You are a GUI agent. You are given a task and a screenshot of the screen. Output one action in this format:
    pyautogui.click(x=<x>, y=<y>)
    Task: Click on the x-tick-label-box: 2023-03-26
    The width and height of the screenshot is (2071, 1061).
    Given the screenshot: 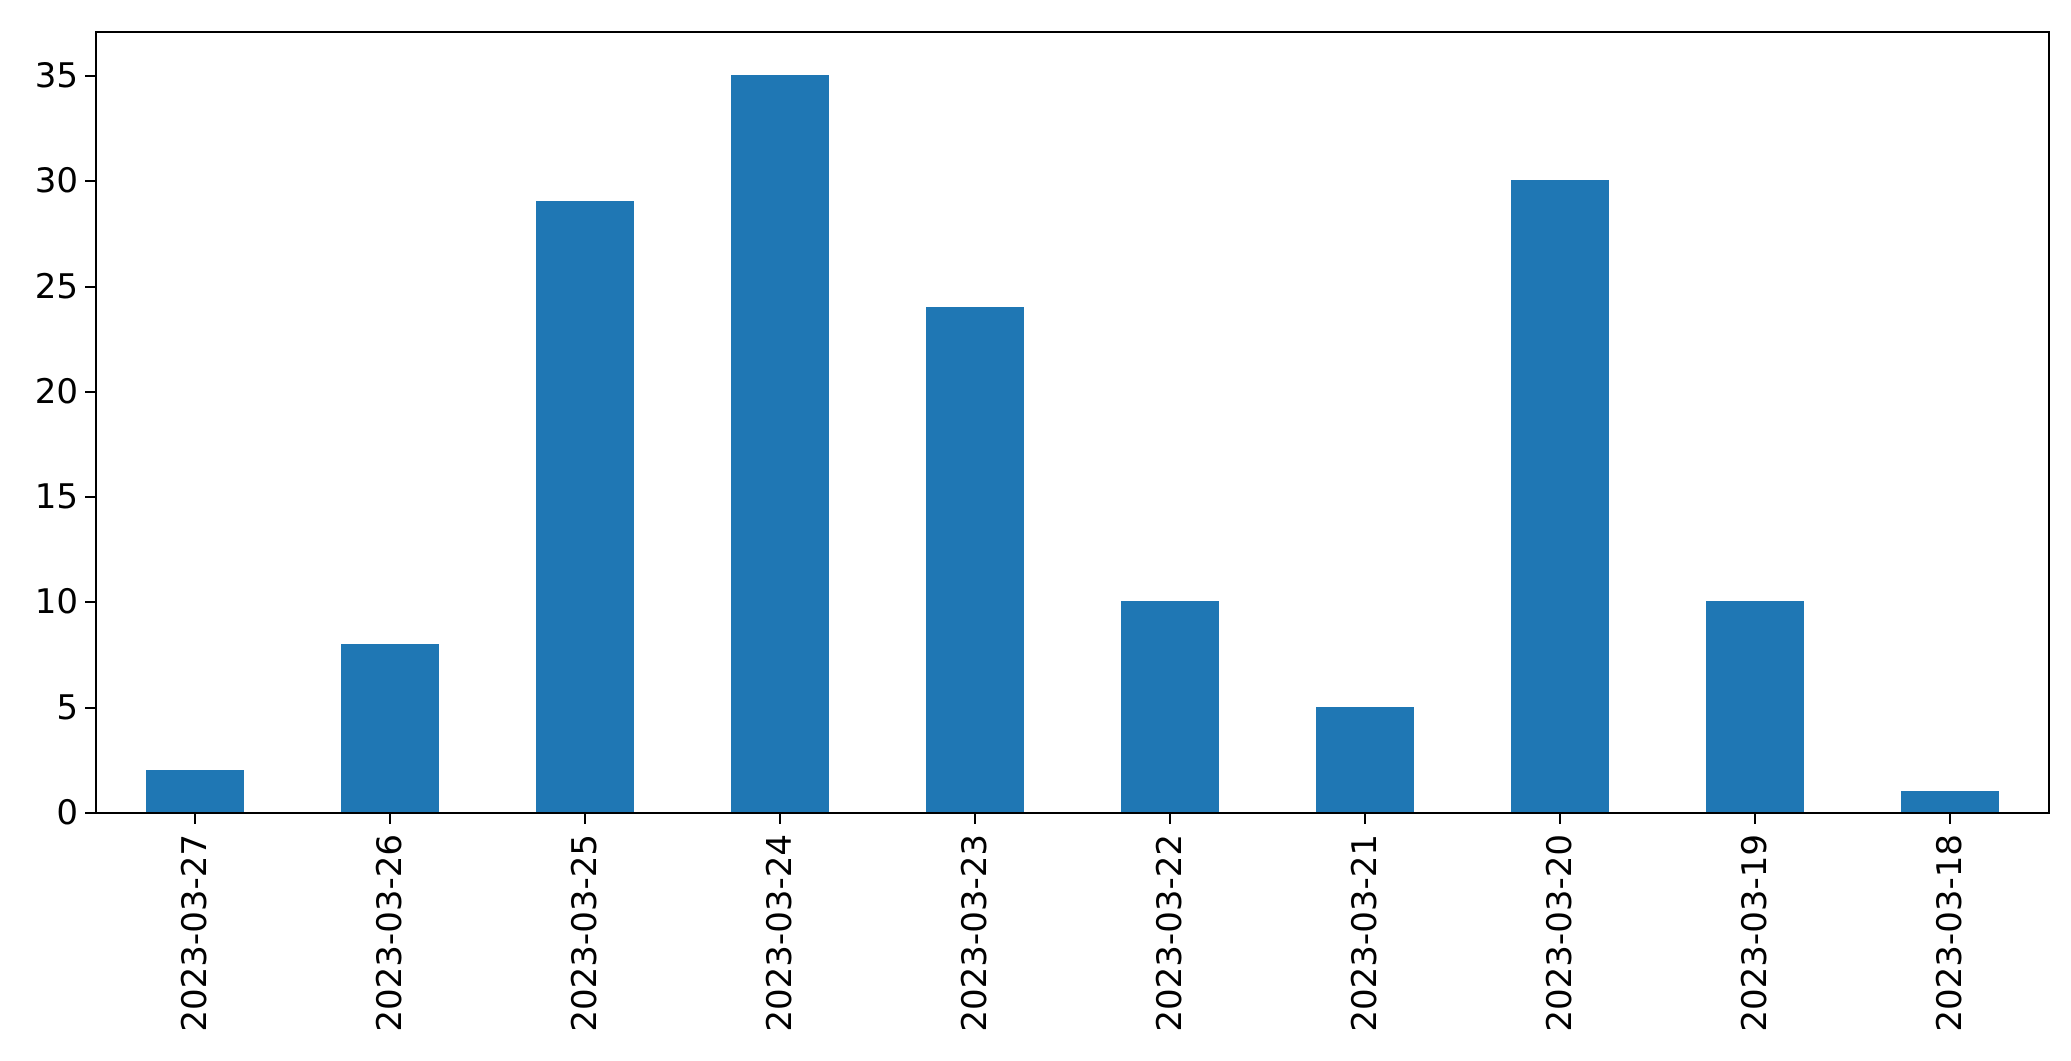 What is the action you would take?
    pyautogui.click(x=390, y=933)
    